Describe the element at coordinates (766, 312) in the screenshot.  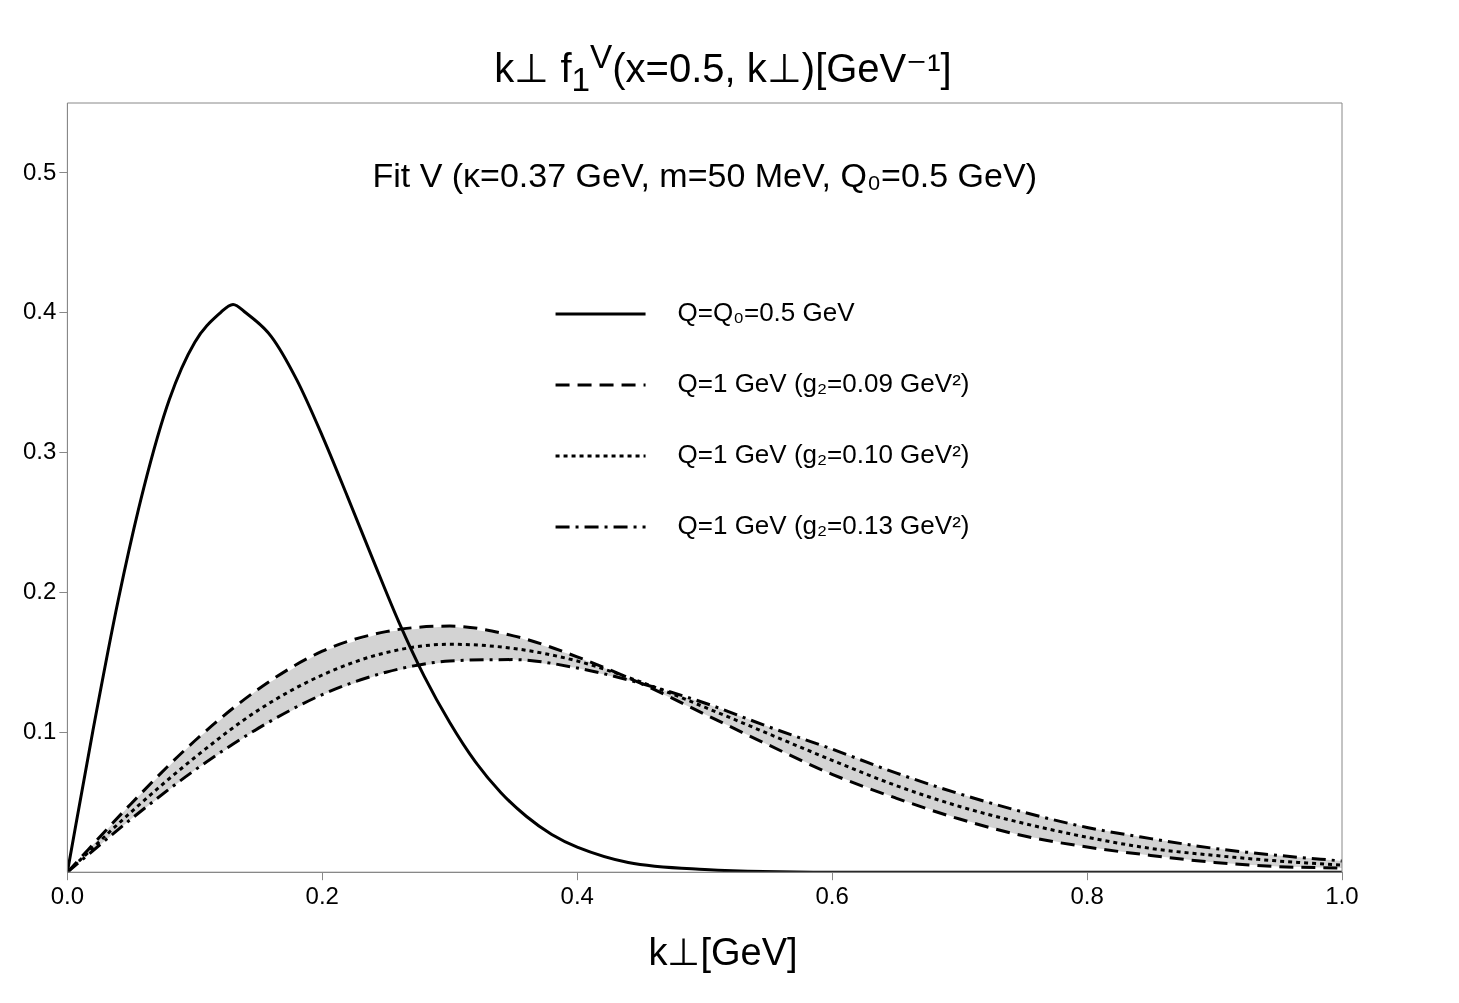
I see `legend-label: Q=Q₀=0.5 GeV` at that location.